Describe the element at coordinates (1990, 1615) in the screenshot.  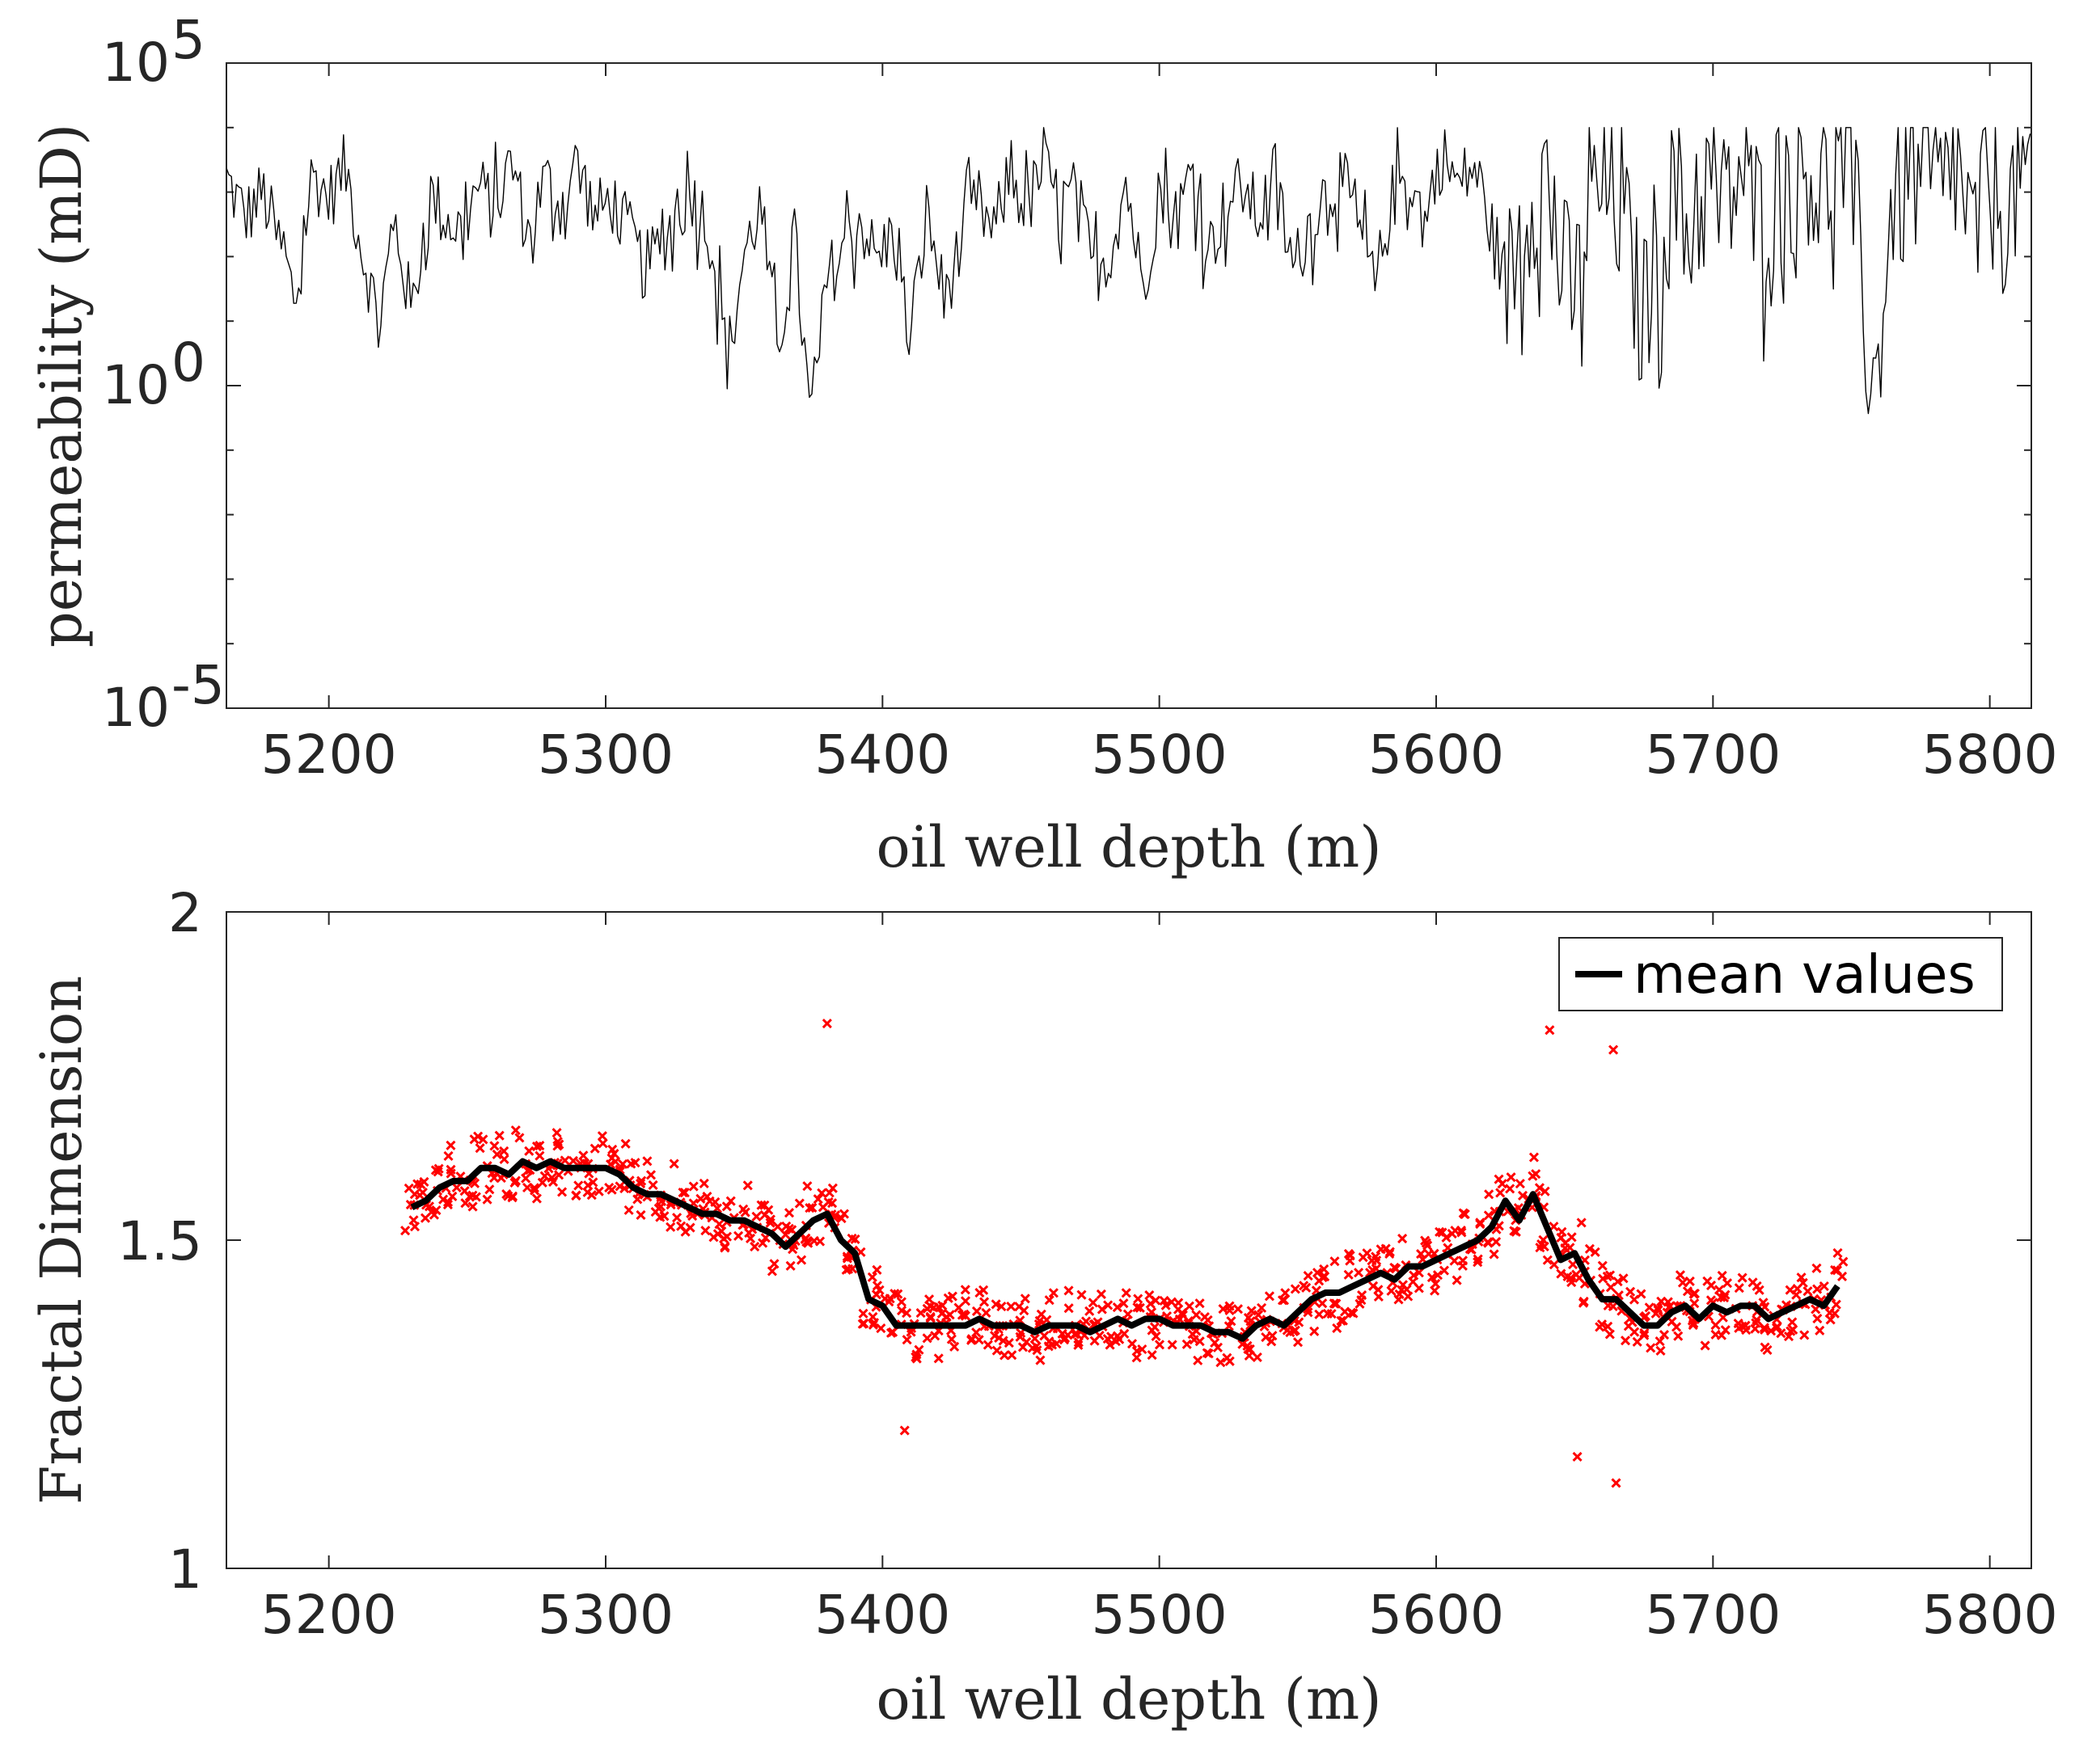
I see `fractal-x-tick-label: 5800` at that location.